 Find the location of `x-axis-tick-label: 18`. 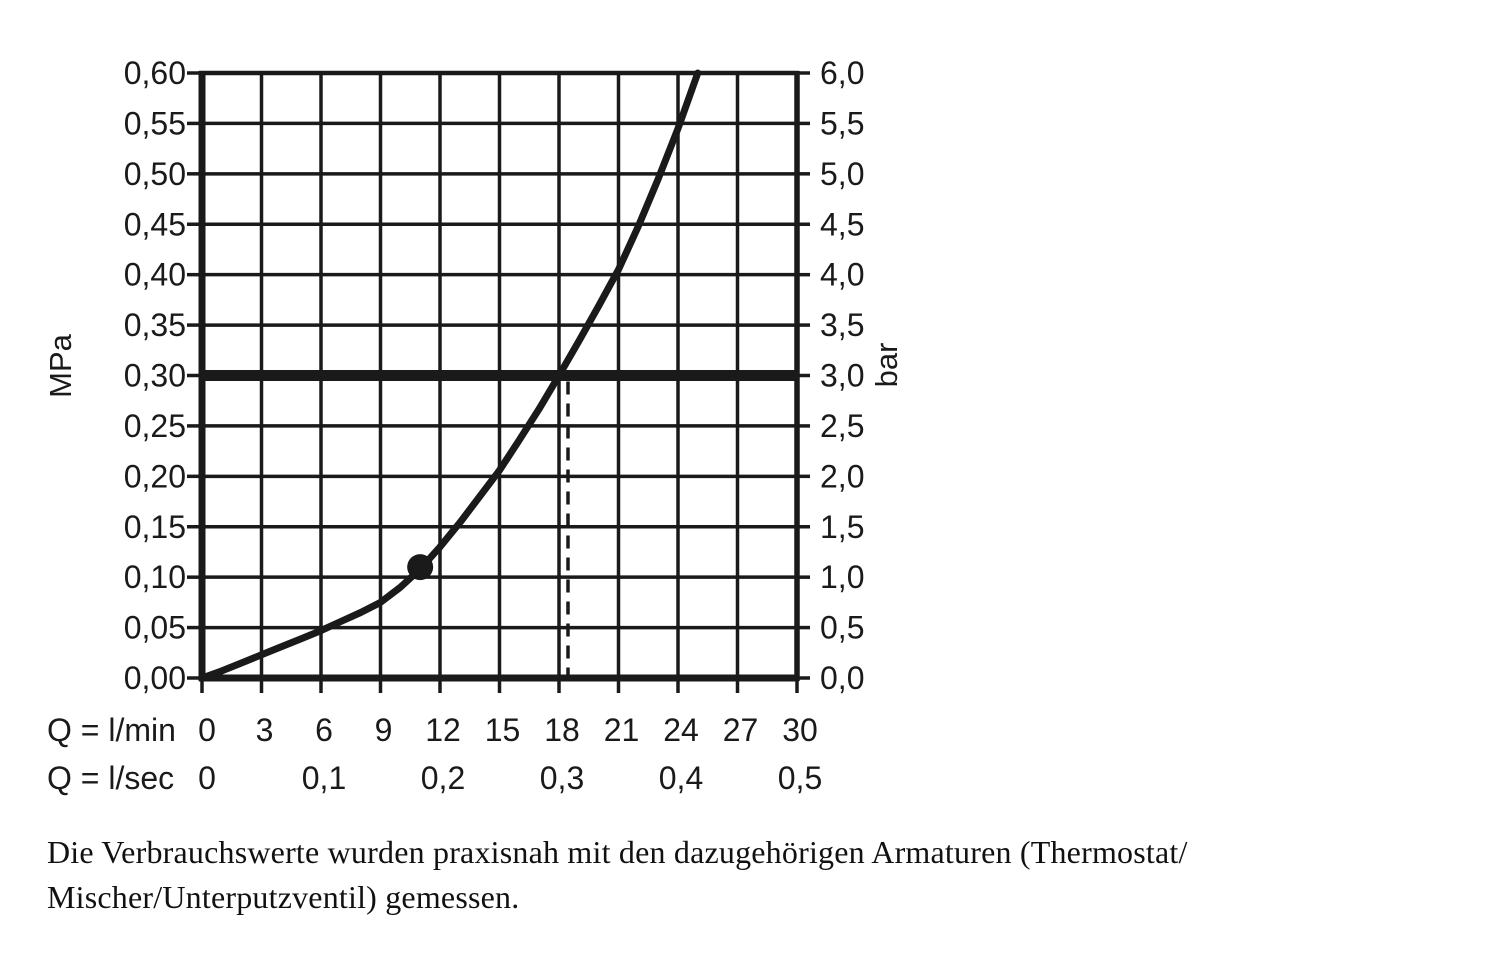

x-axis-tick-label: 18 is located at coordinates (562, 730).